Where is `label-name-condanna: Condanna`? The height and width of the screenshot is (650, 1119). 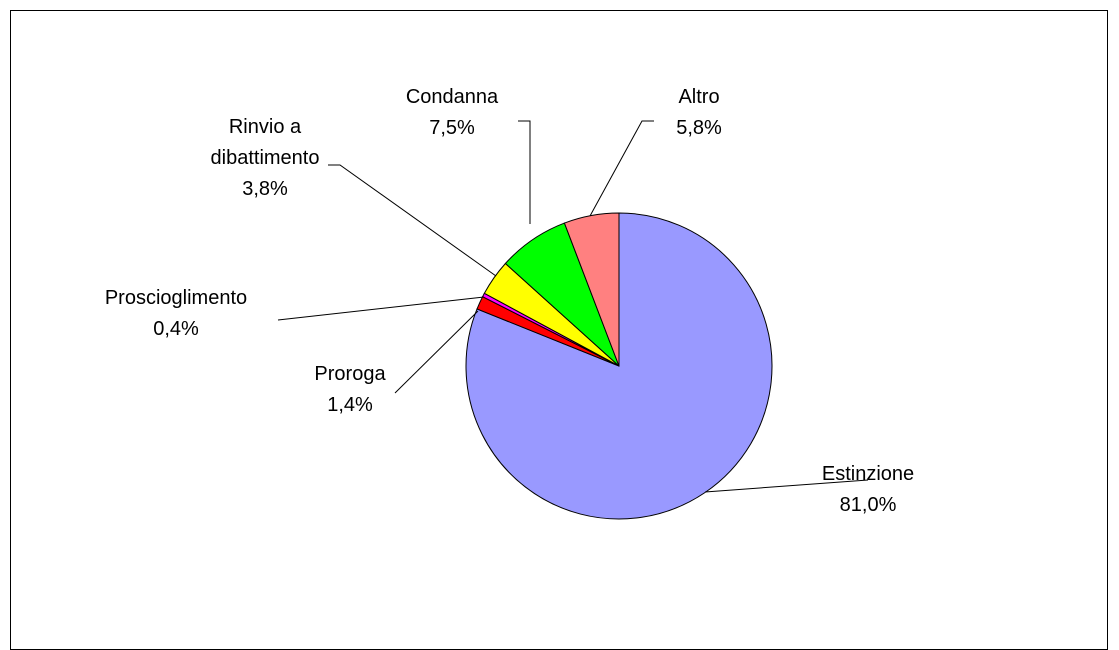 label-name-condanna: Condanna is located at coordinates (452, 97).